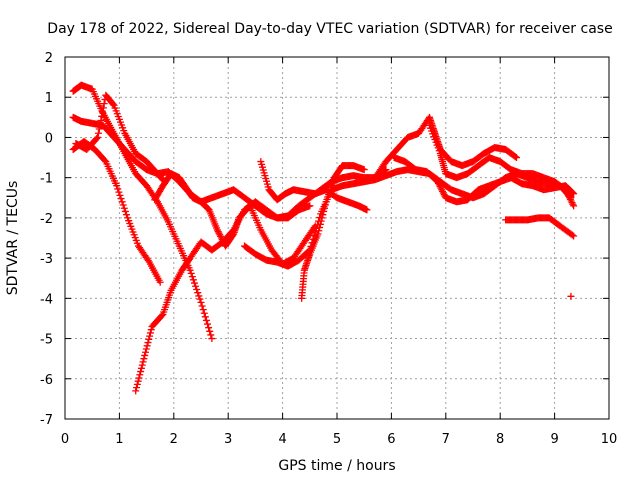  What do you see at coordinates (609, 439) in the screenshot?
I see `x-tick-label: 10` at bounding box center [609, 439].